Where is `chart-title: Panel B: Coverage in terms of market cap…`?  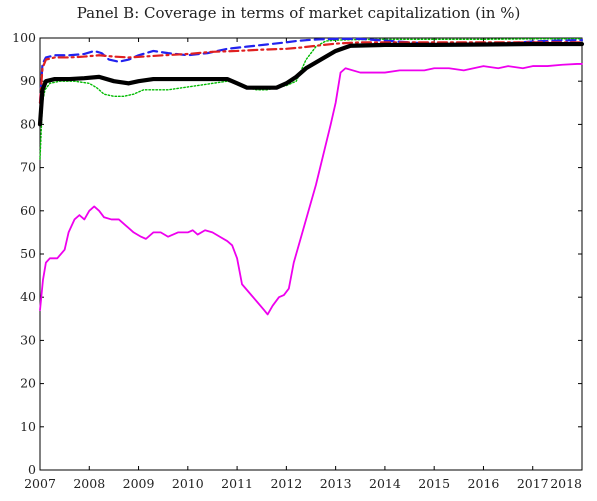
chart-title: Panel B: Coverage in terms of market cap… is located at coordinates (298, 13).